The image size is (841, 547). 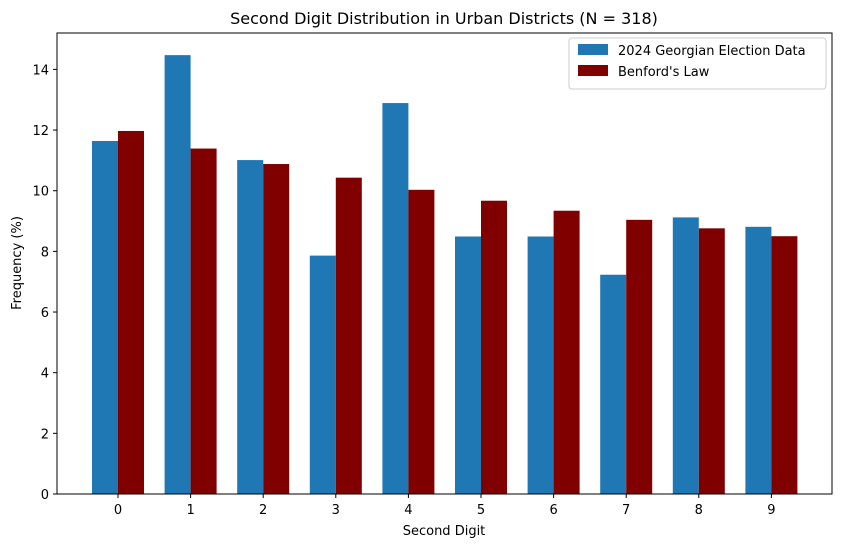 What do you see at coordinates (40, 131) in the screenshot?
I see `y-tick-label: 12` at bounding box center [40, 131].